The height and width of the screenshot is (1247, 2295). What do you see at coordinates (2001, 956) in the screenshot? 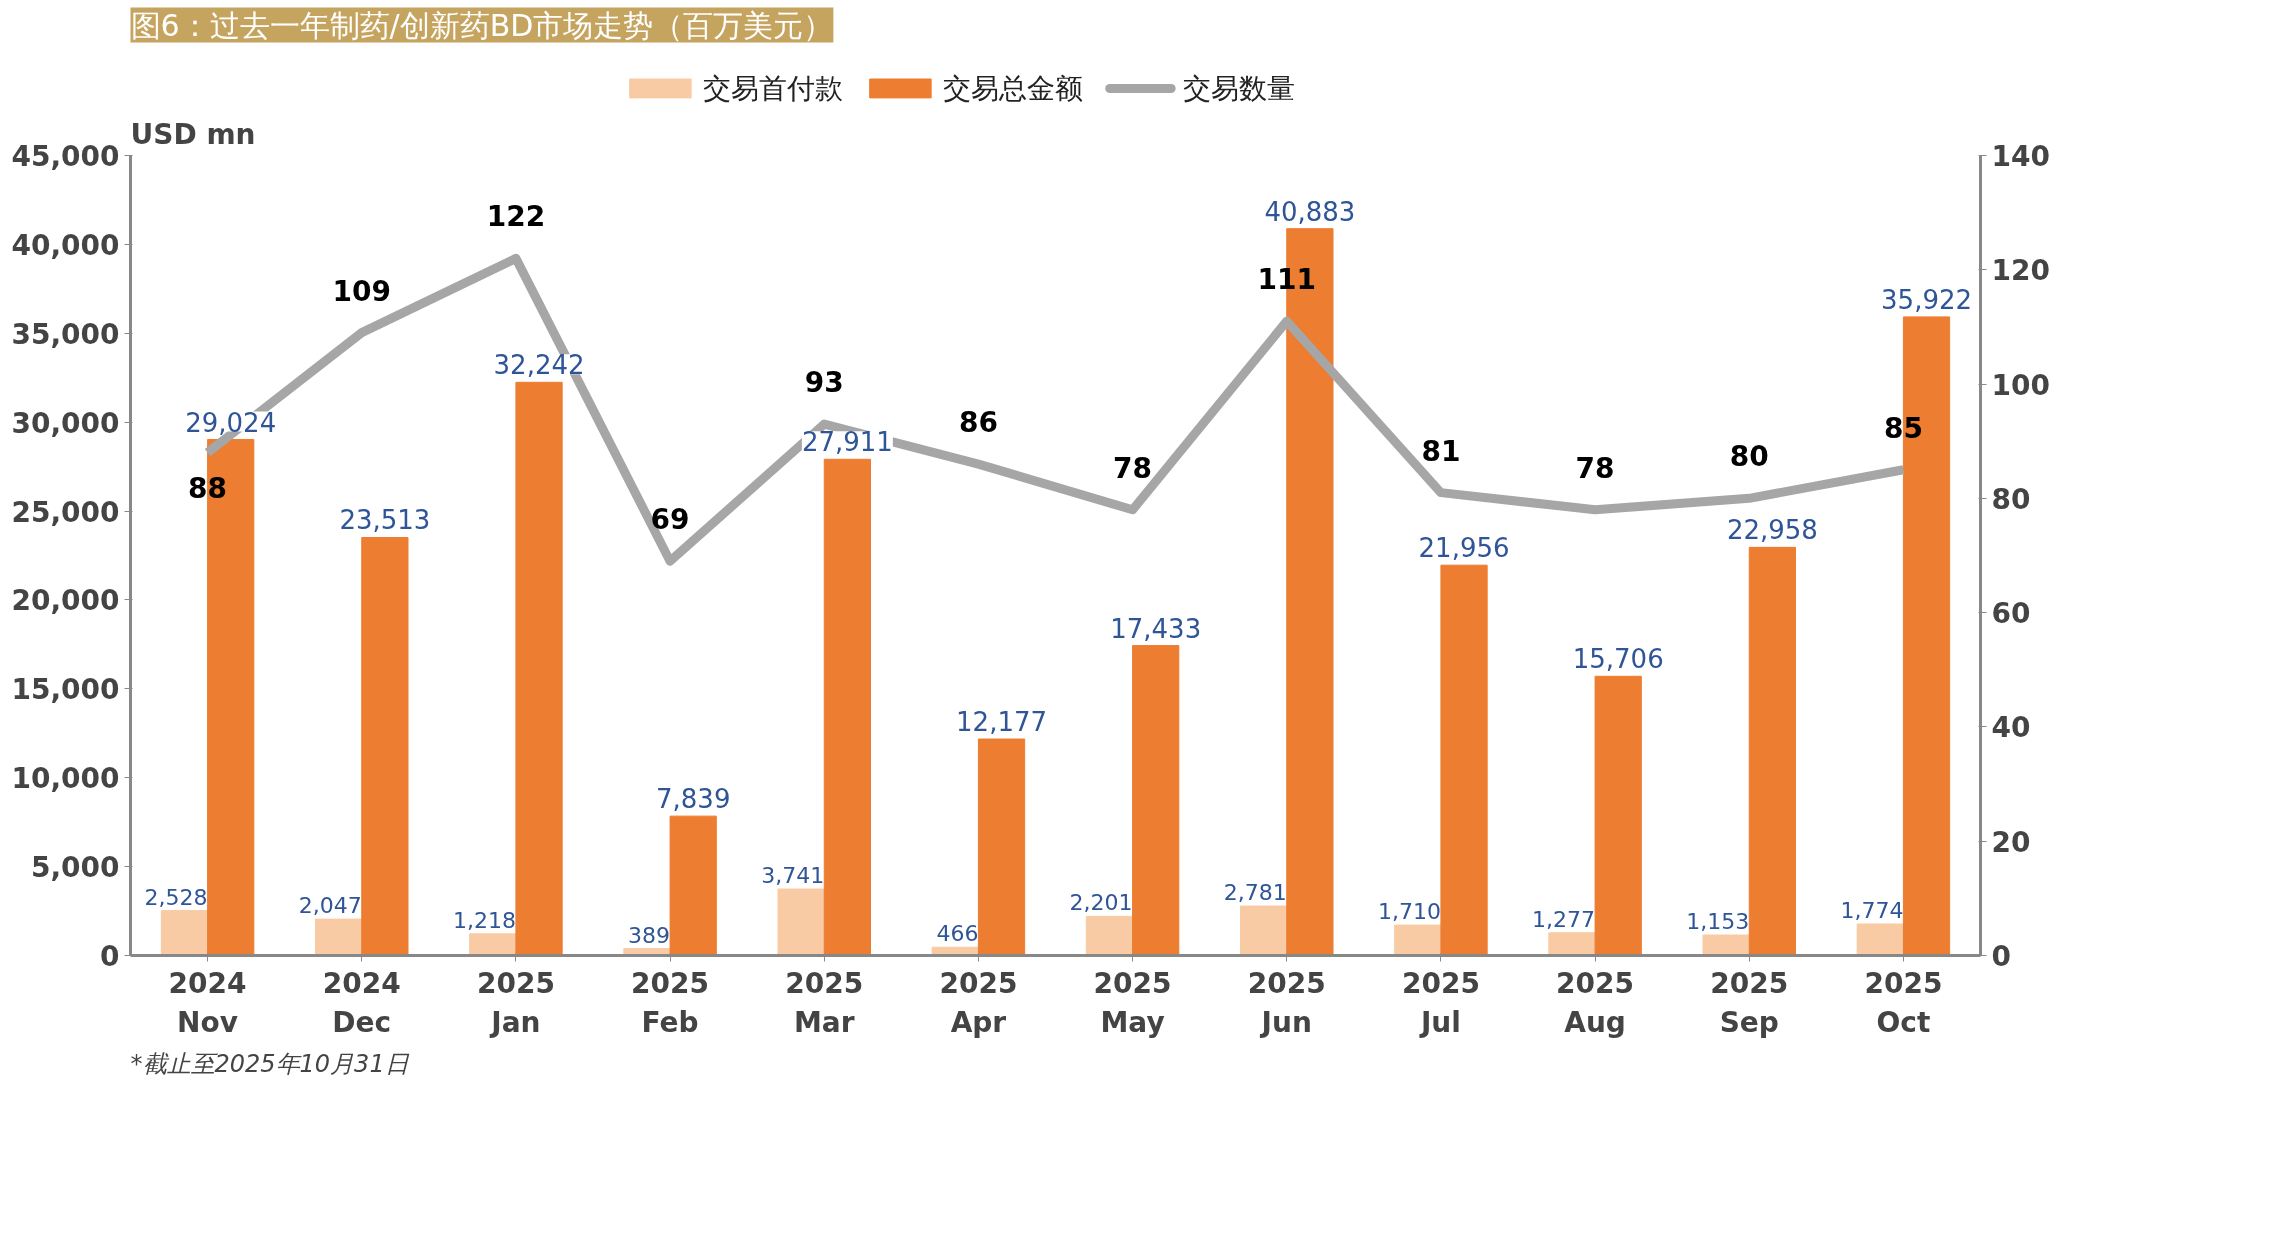
I see `y2-tick-label: 0` at bounding box center [2001, 956].